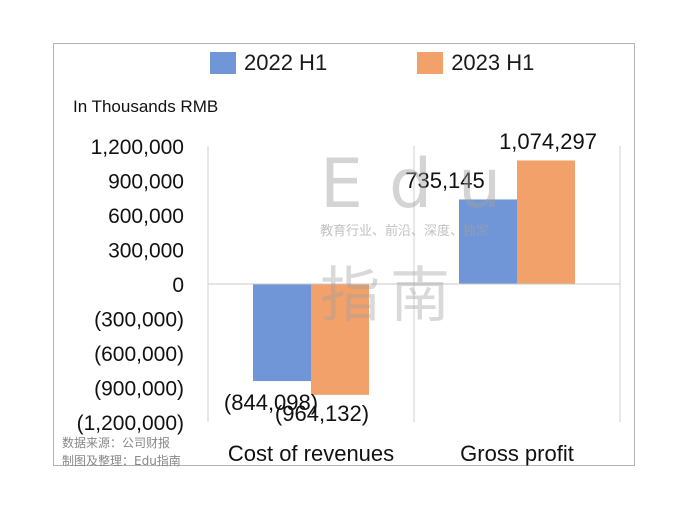 The image size is (700, 506). What do you see at coordinates (146, 251) in the screenshot?
I see `y-tick-label: 300,000` at bounding box center [146, 251].